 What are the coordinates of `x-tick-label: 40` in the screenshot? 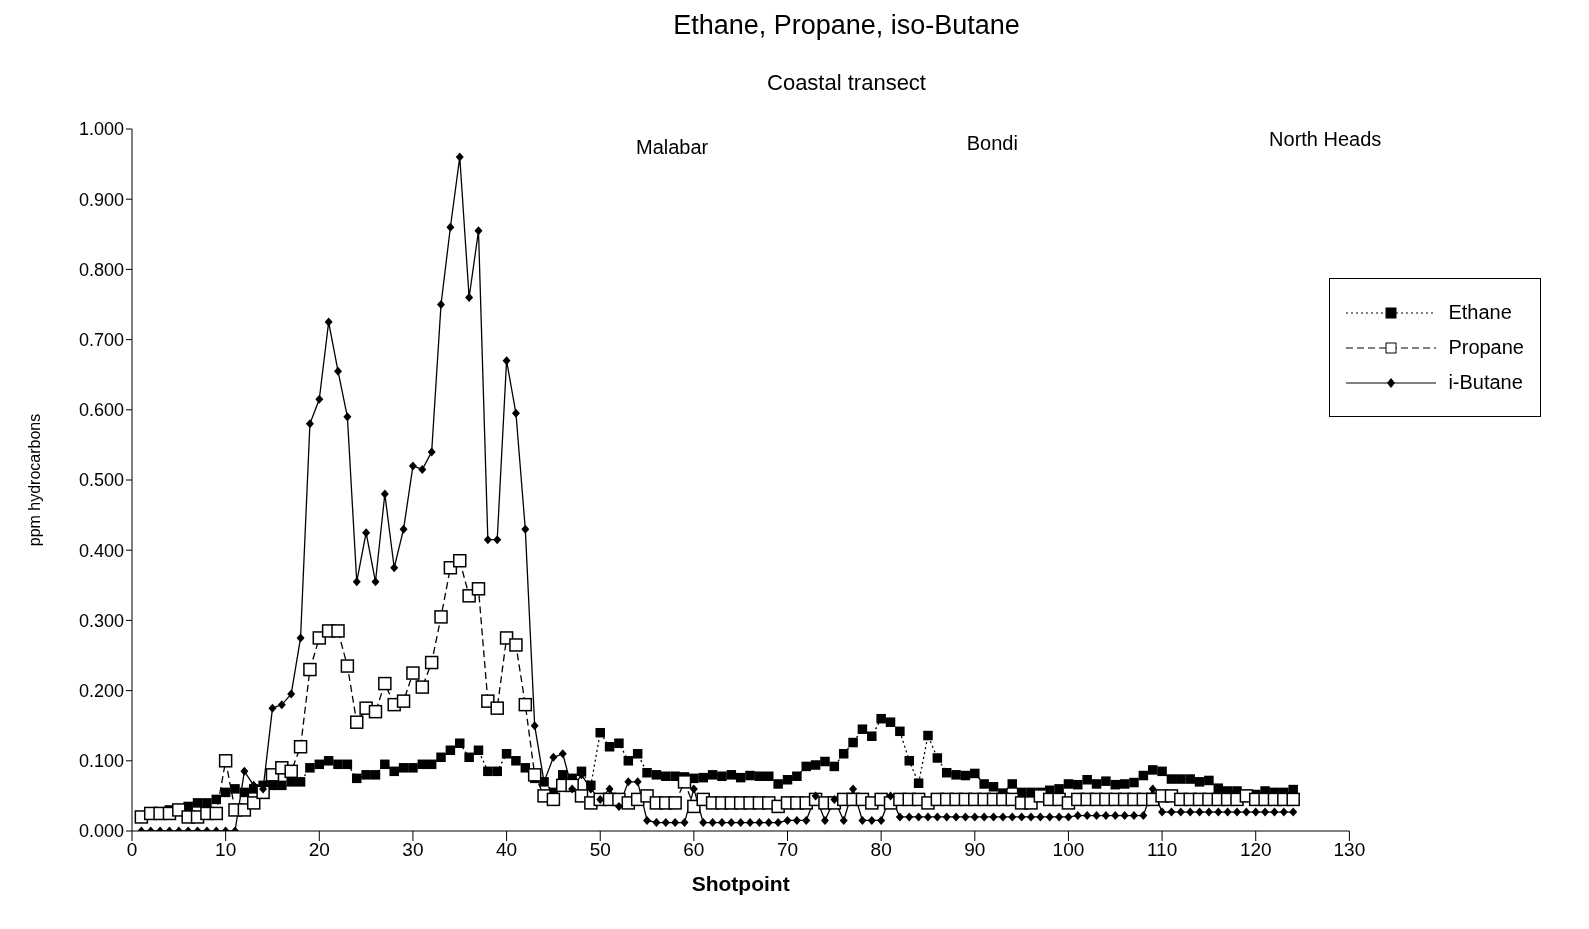 It's located at (507, 850).